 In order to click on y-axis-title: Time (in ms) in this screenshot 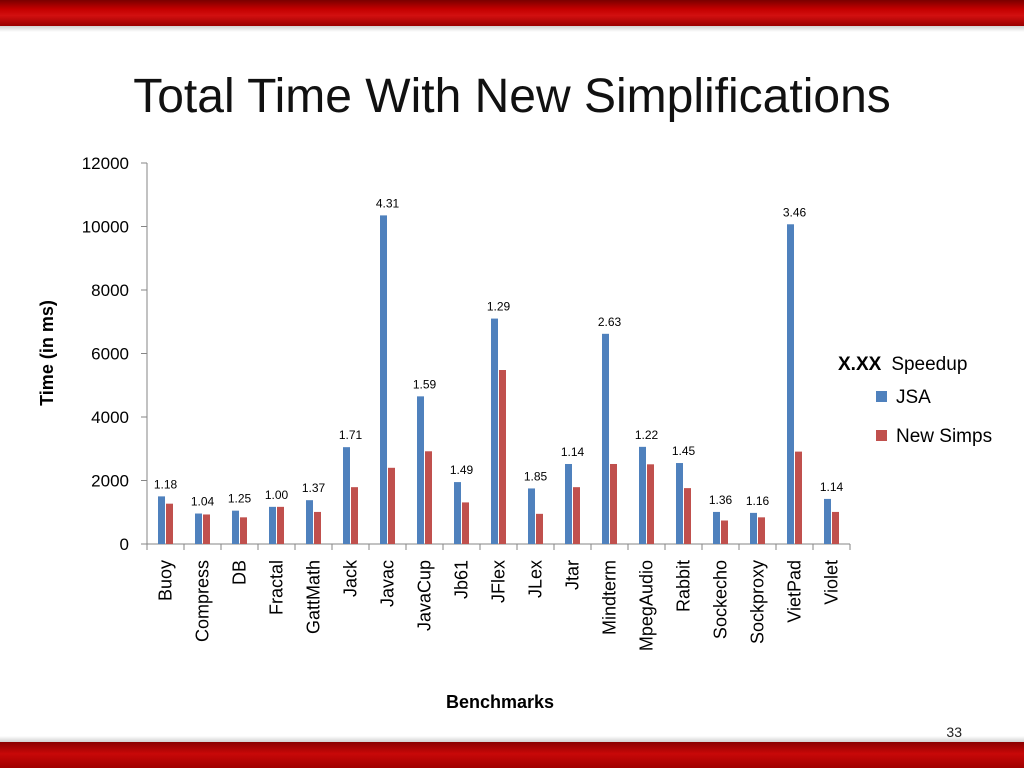, I will do `click(47, 353)`.